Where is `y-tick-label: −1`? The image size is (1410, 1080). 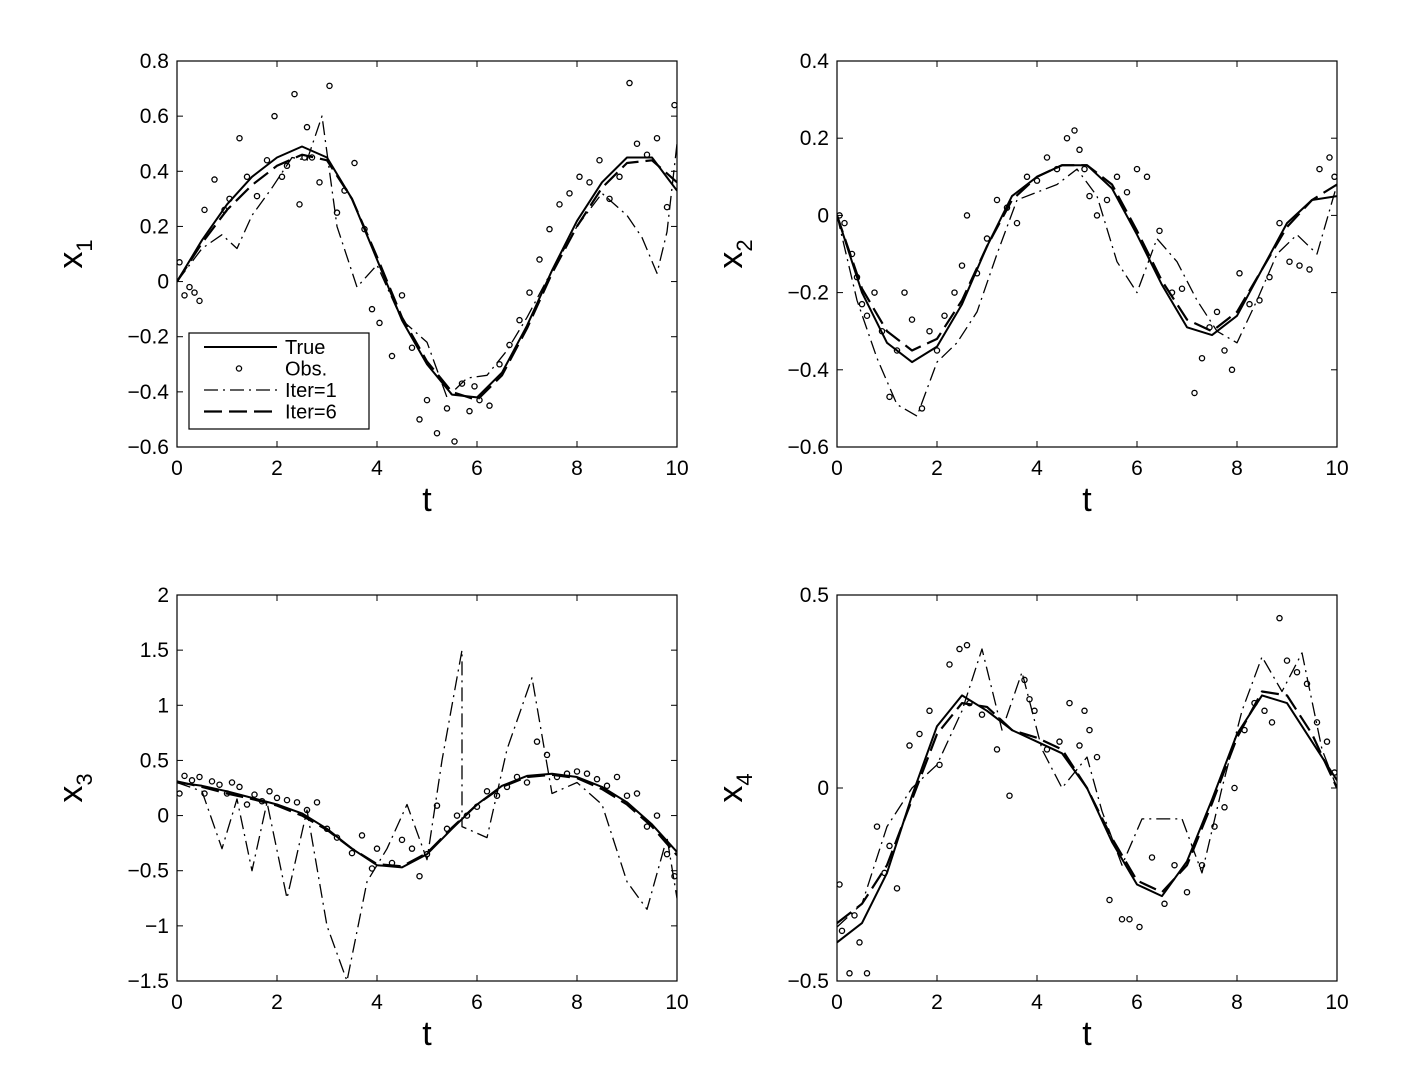 y-tick-label: −1 is located at coordinates (157, 926).